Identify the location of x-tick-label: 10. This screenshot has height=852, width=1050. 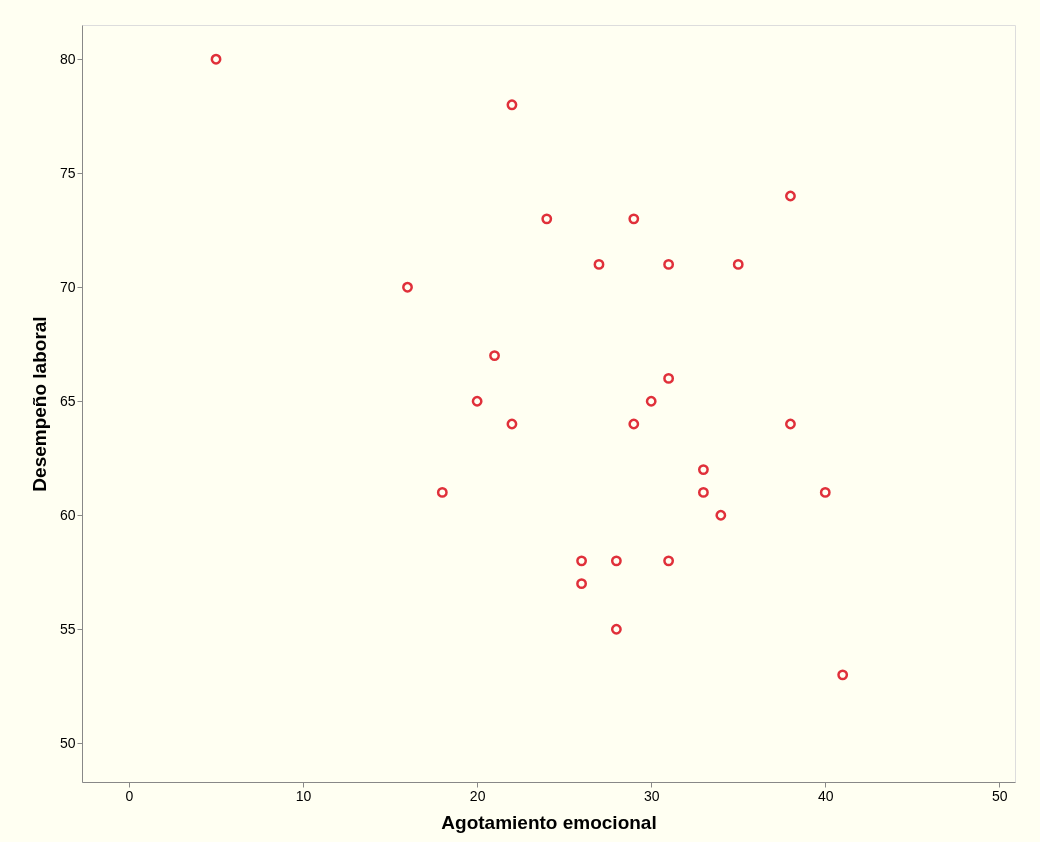
(303, 795).